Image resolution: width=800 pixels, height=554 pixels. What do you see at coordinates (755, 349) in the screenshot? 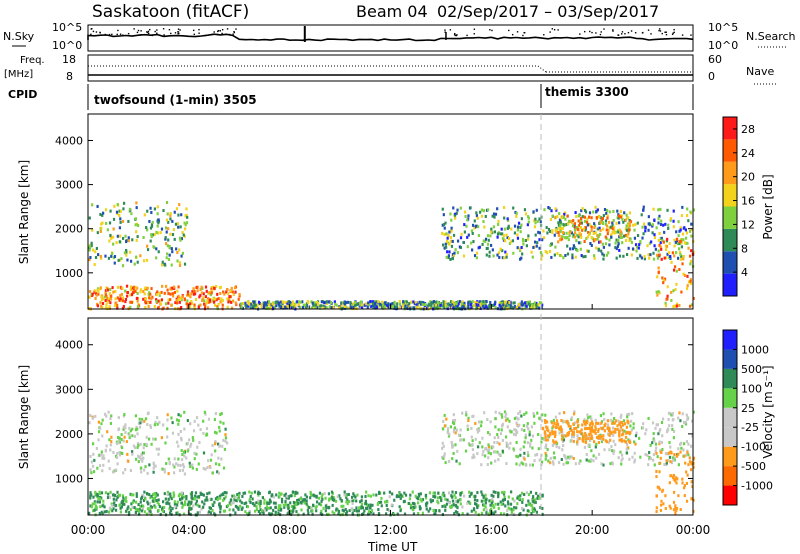
I see `velocity-colorbar-tick-label: 1000` at bounding box center [755, 349].